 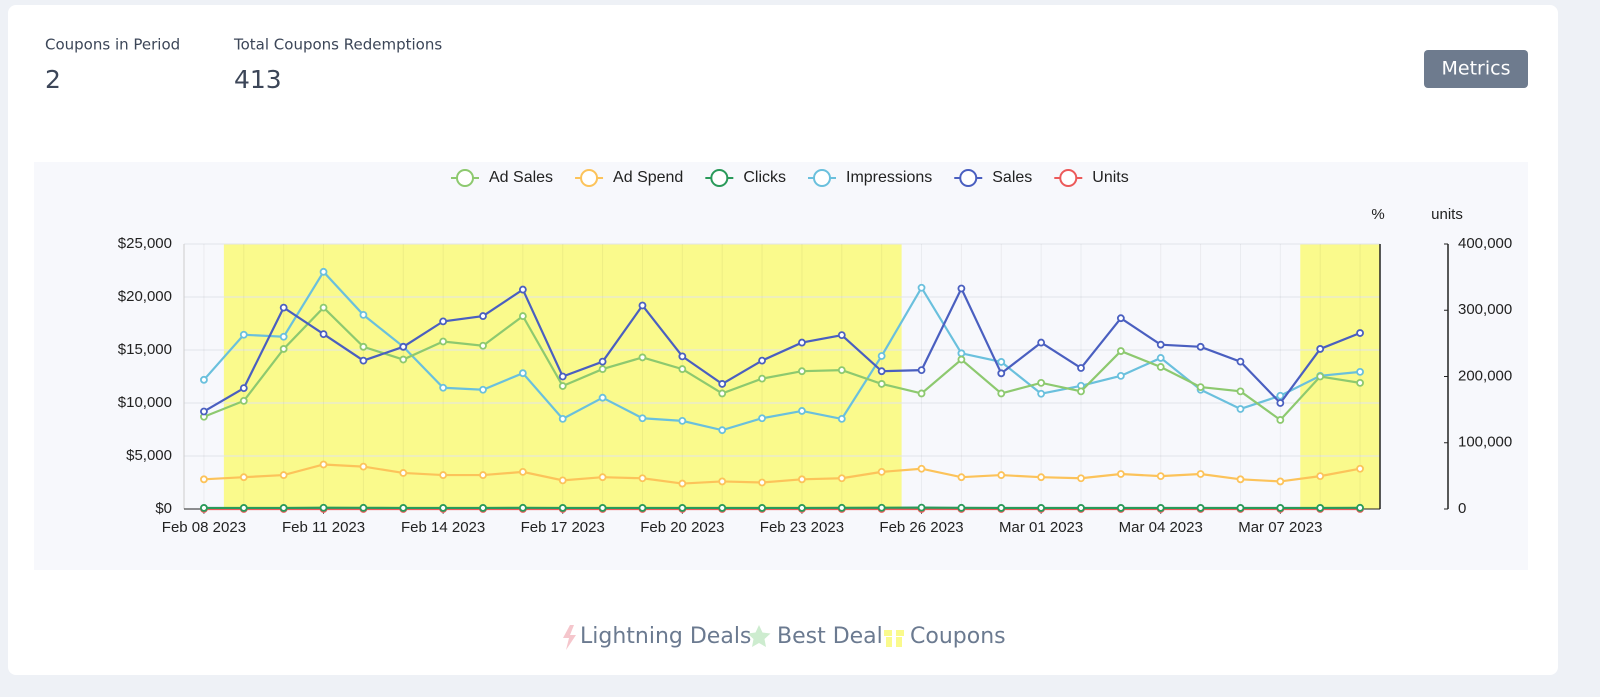 What do you see at coordinates (163, 508) in the screenshot?
I see `y-tick-label: $0` at bounding box center [163, 508].